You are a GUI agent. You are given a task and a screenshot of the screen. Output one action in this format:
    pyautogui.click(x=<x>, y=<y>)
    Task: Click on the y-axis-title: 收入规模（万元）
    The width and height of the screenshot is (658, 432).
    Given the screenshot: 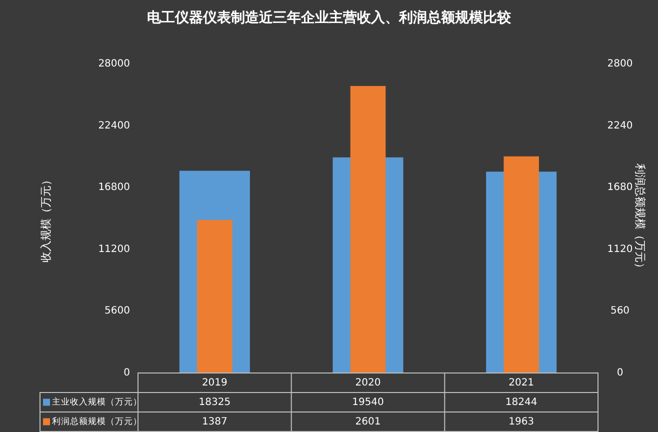 What is the action you would take?
    pyautogui.click(x=46, y=218)
    